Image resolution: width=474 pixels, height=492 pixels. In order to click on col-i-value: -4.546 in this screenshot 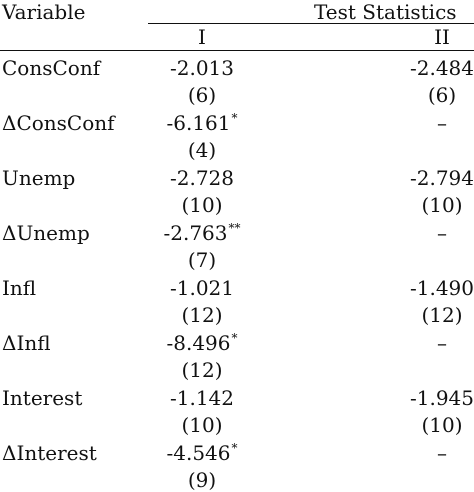, I will do `click(198, 453)`.